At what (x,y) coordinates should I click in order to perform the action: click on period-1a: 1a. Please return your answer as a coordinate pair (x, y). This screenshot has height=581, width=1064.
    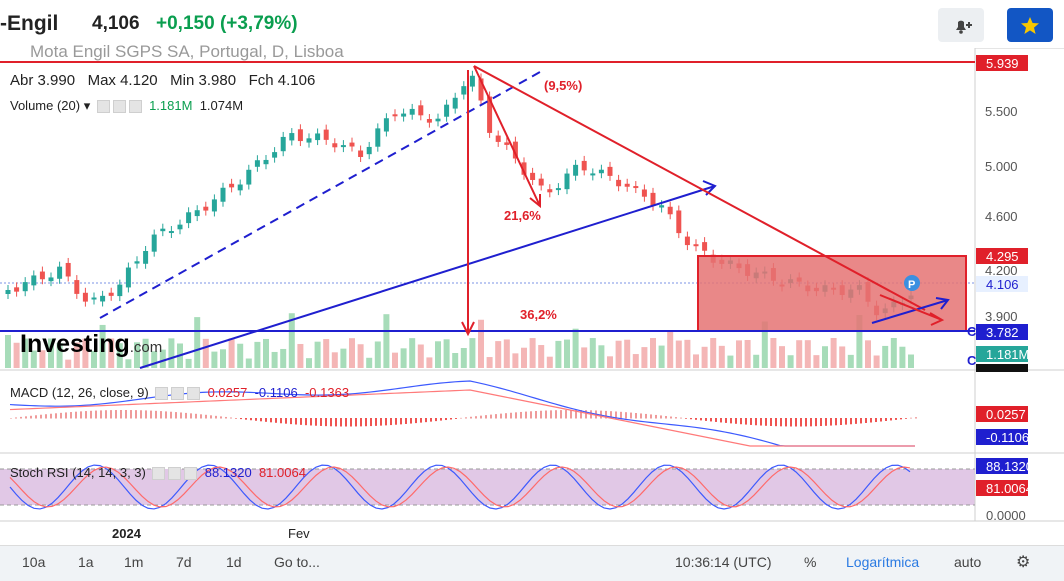
    Looking at the image, I should click on (86, 562).